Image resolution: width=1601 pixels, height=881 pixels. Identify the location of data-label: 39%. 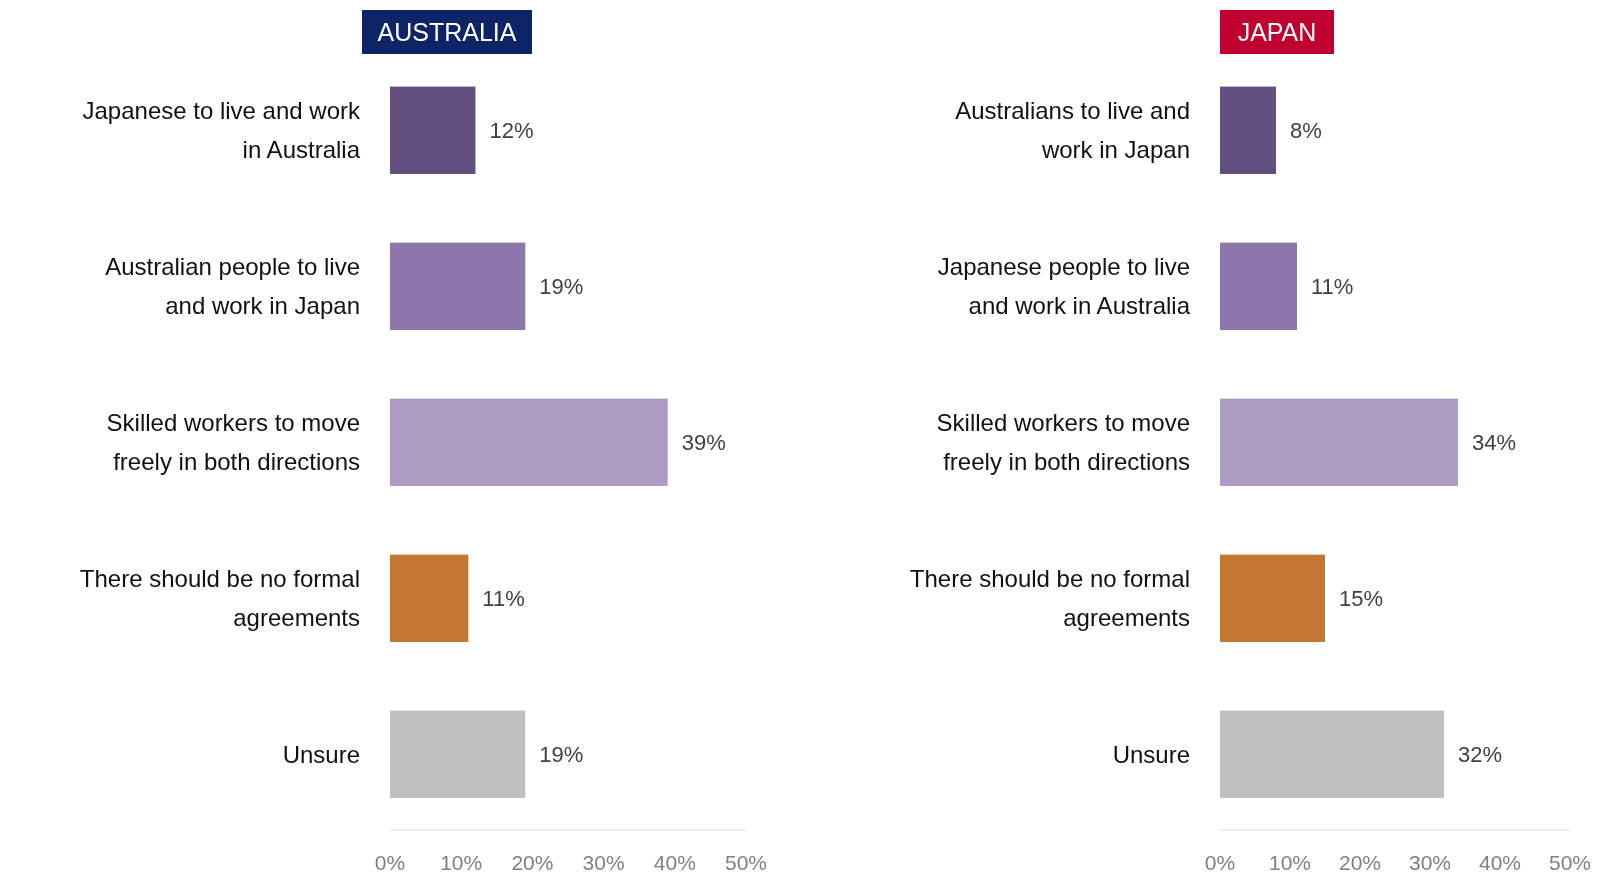
(703, 442).